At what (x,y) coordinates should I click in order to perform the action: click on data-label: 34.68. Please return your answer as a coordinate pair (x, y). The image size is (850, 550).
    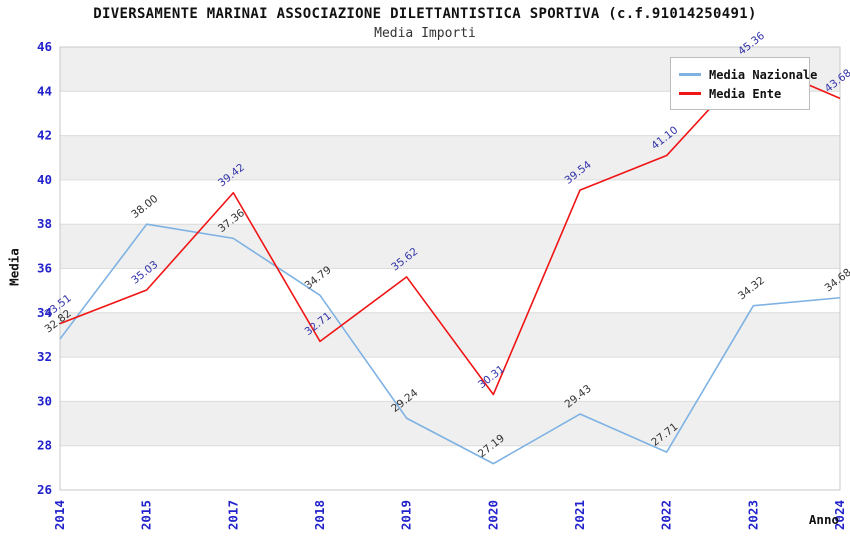
    Looking at the image, I should click on (836, 280).